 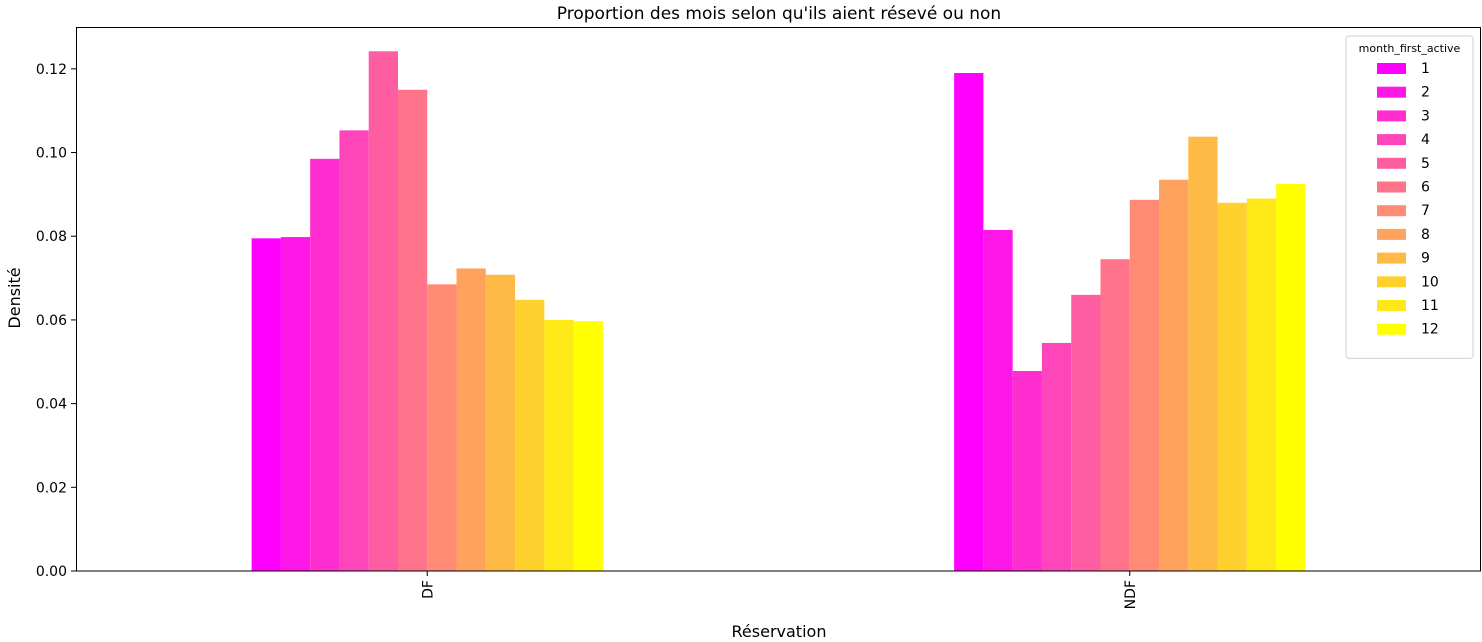 I want to click on y-tick-label: 0.12, so click(x=51, y=70).